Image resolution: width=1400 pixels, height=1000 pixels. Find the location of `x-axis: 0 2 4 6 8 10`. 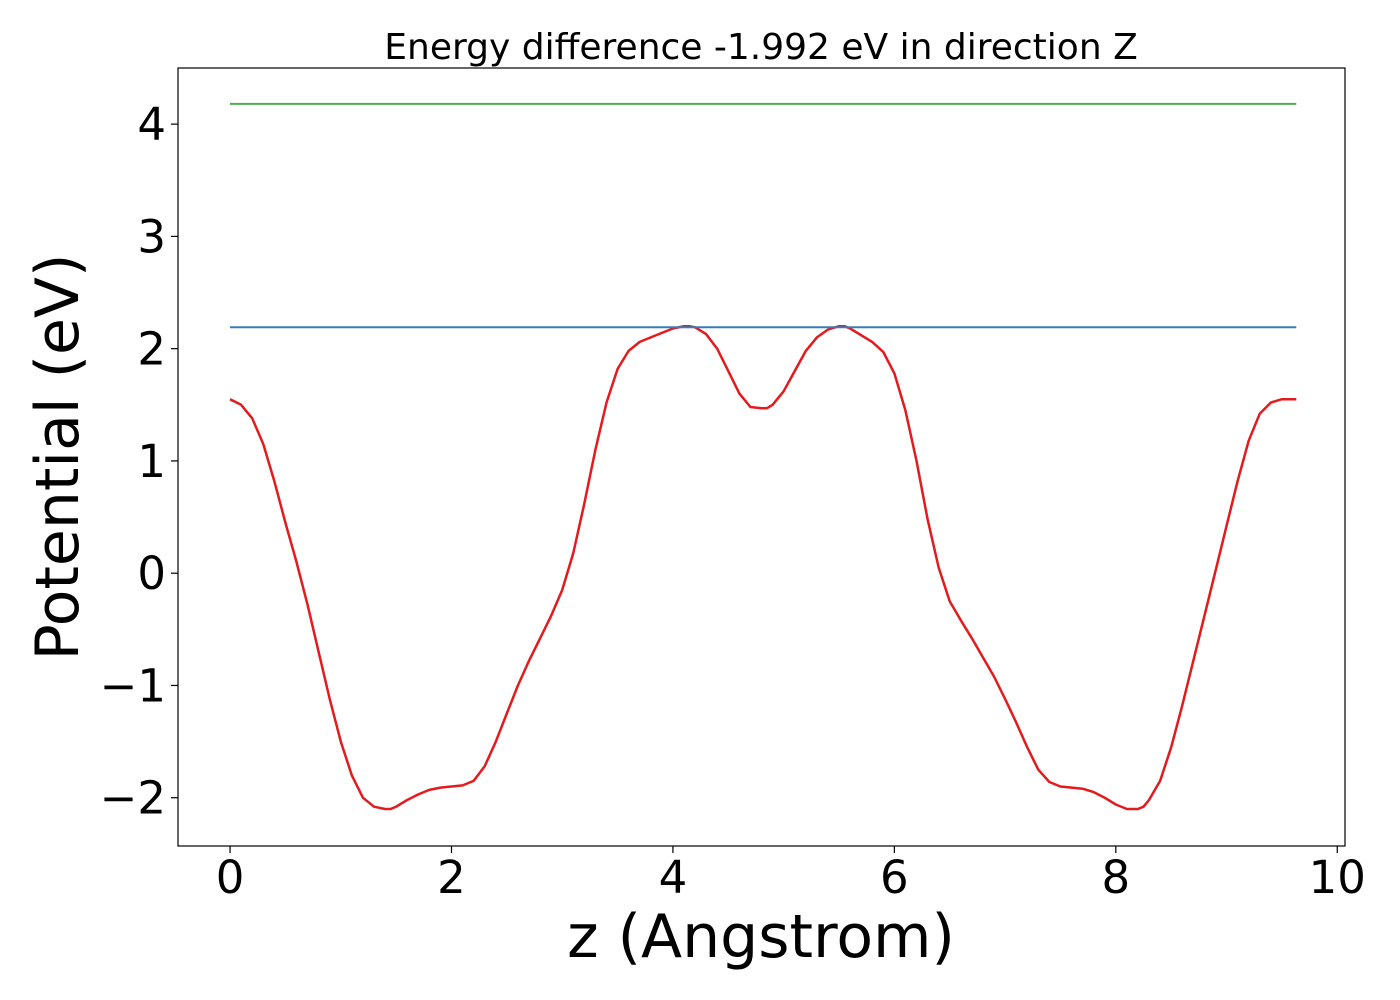

x-axis: 0 2 4 6 8 10 is located at coordinates (791, 875).